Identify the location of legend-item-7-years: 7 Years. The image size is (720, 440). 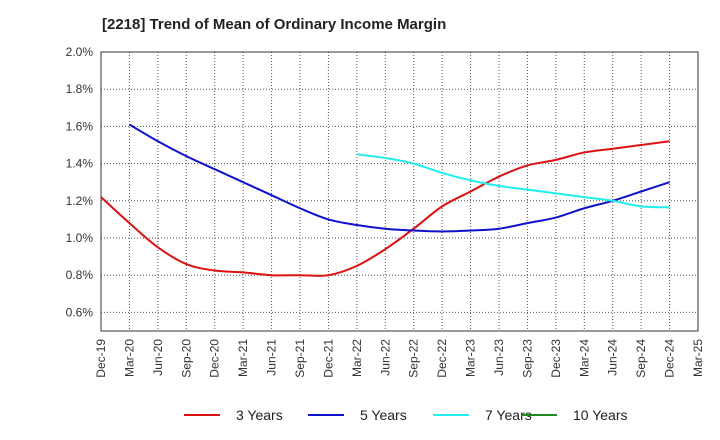
(482, 415).